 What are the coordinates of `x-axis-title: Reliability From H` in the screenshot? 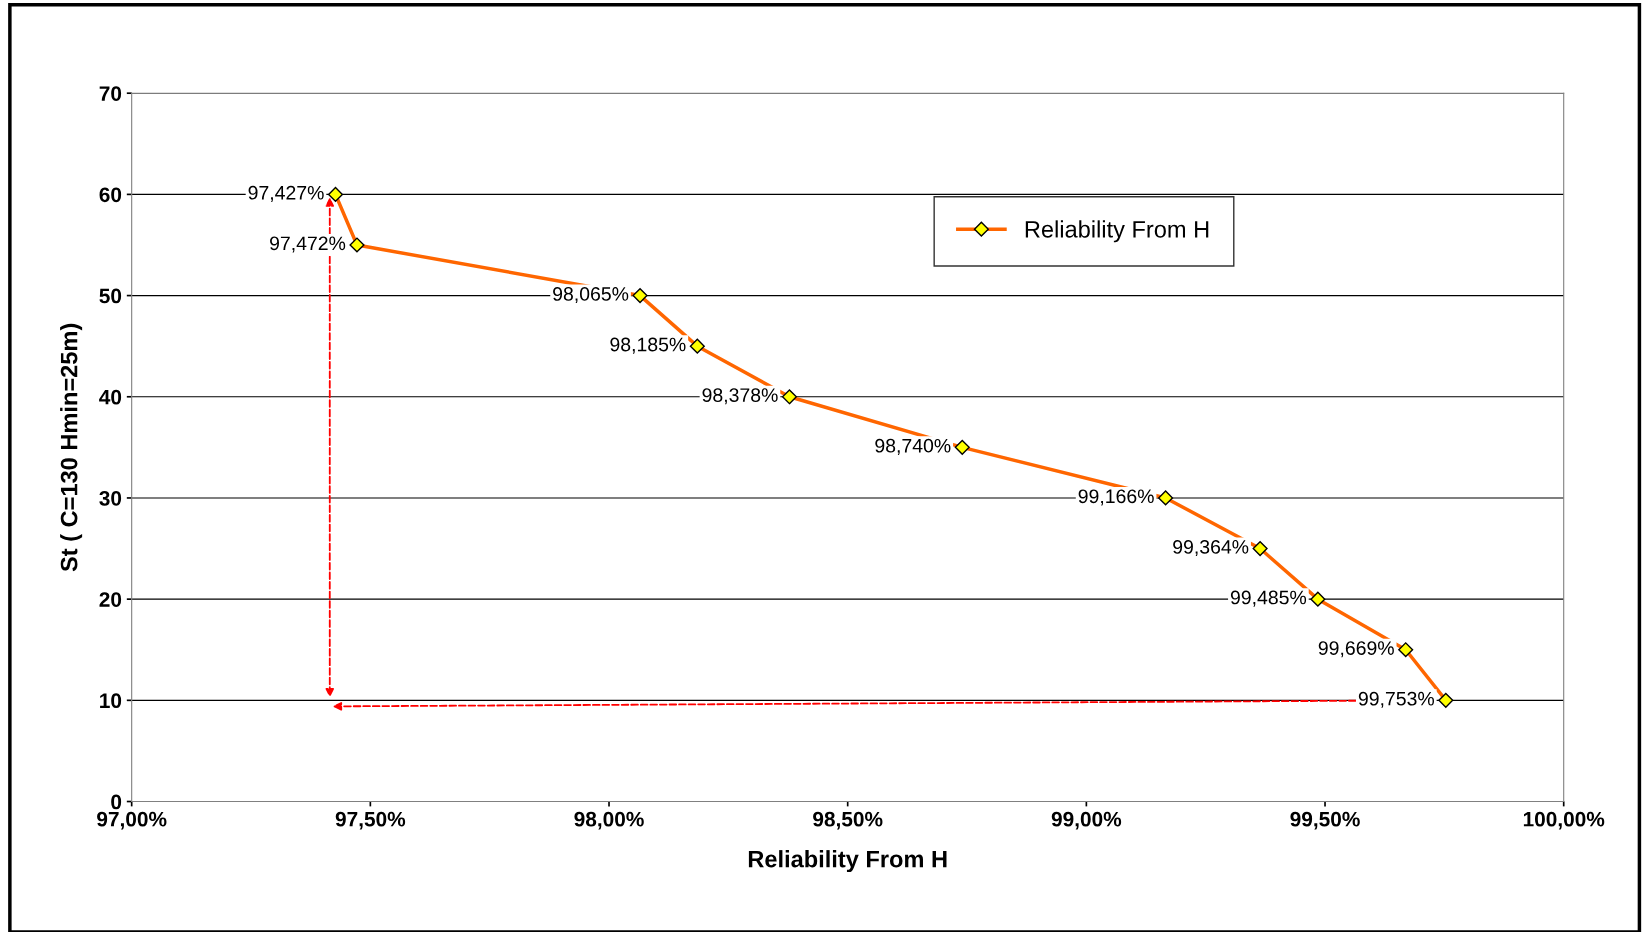 It's located at (847, 861).